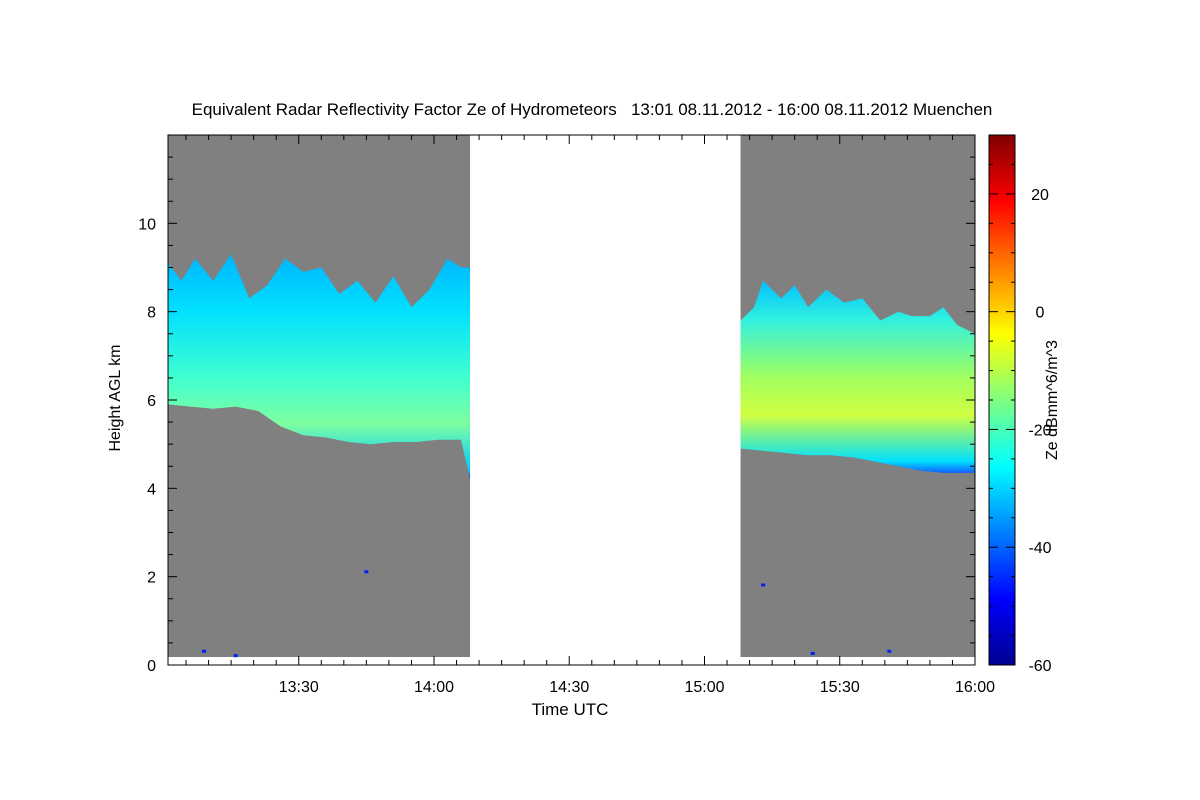 Image resolution: width=1200 pixels, height=800 pixels. Describe the element at coordinates (1020, 404) in the screenshot. I see `colorbar: -60 -40 -20 0 20` at that location.